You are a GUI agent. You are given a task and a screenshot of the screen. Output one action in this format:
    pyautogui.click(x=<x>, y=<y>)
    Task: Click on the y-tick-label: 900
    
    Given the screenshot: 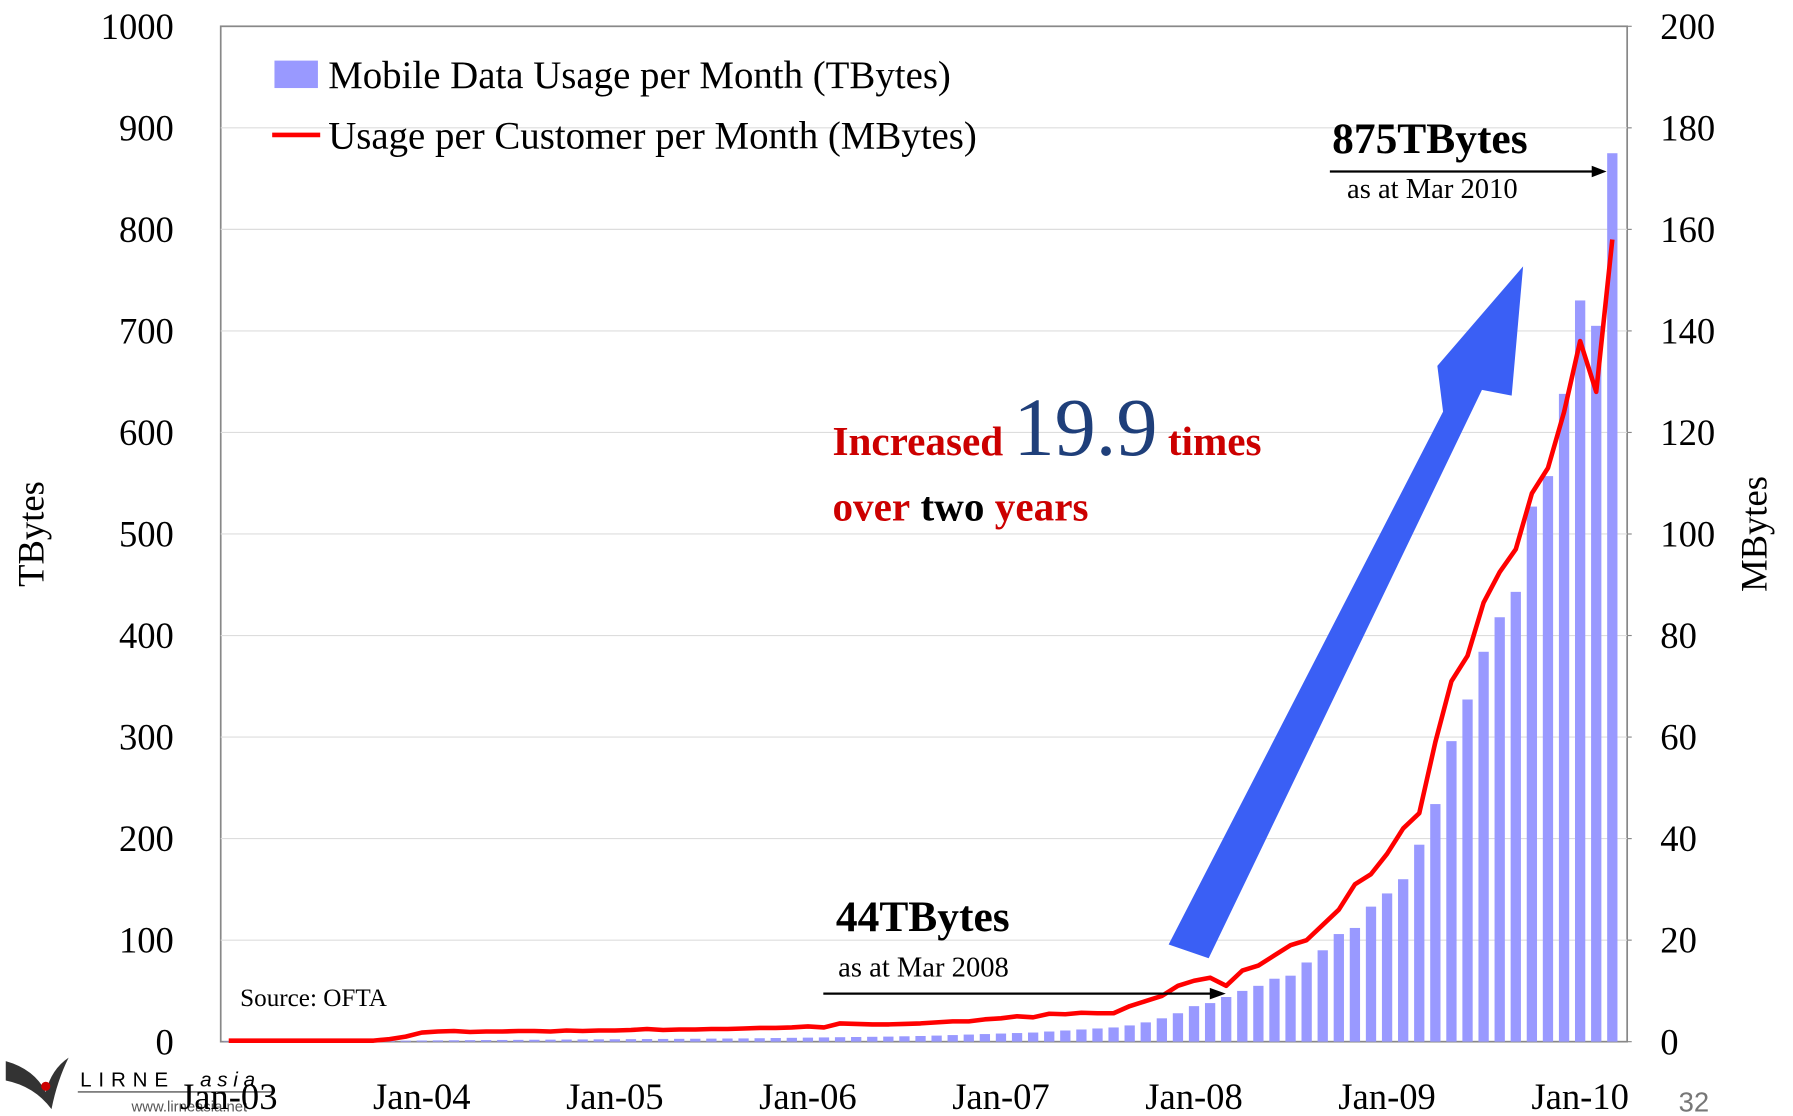 What is the action you would take?
    pyautogui.click(x=146, y=127)
    